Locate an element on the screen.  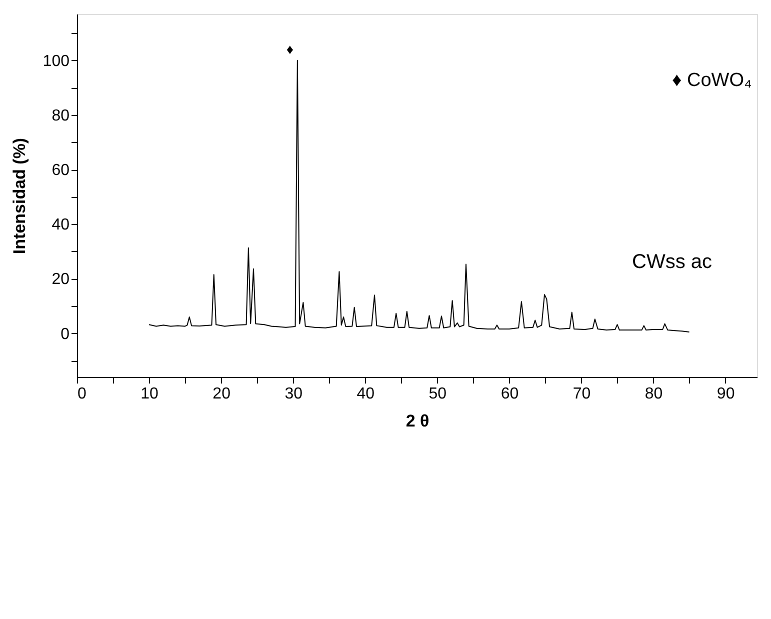
annotation: ♦ is located at coordinates (290, 49).